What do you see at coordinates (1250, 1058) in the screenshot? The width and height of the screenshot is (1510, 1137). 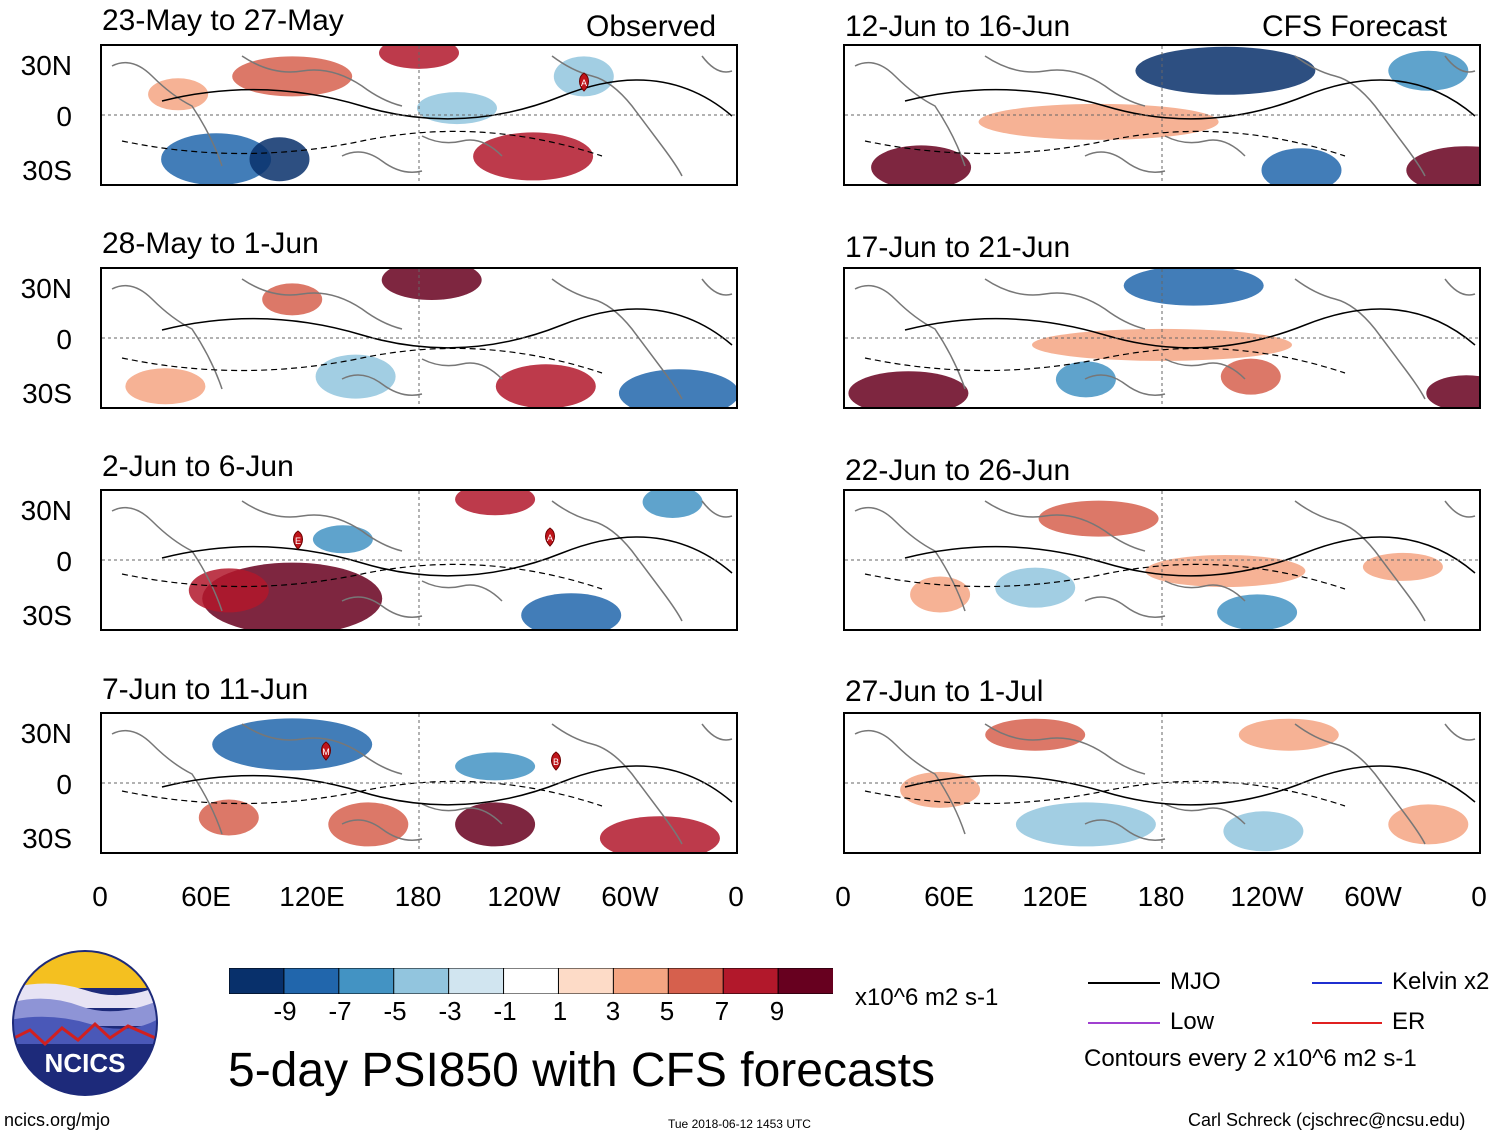 I see `contour-interval-note: Contours every 2 x10^6 m2 s-1` at bounding box center [1250, 1058].